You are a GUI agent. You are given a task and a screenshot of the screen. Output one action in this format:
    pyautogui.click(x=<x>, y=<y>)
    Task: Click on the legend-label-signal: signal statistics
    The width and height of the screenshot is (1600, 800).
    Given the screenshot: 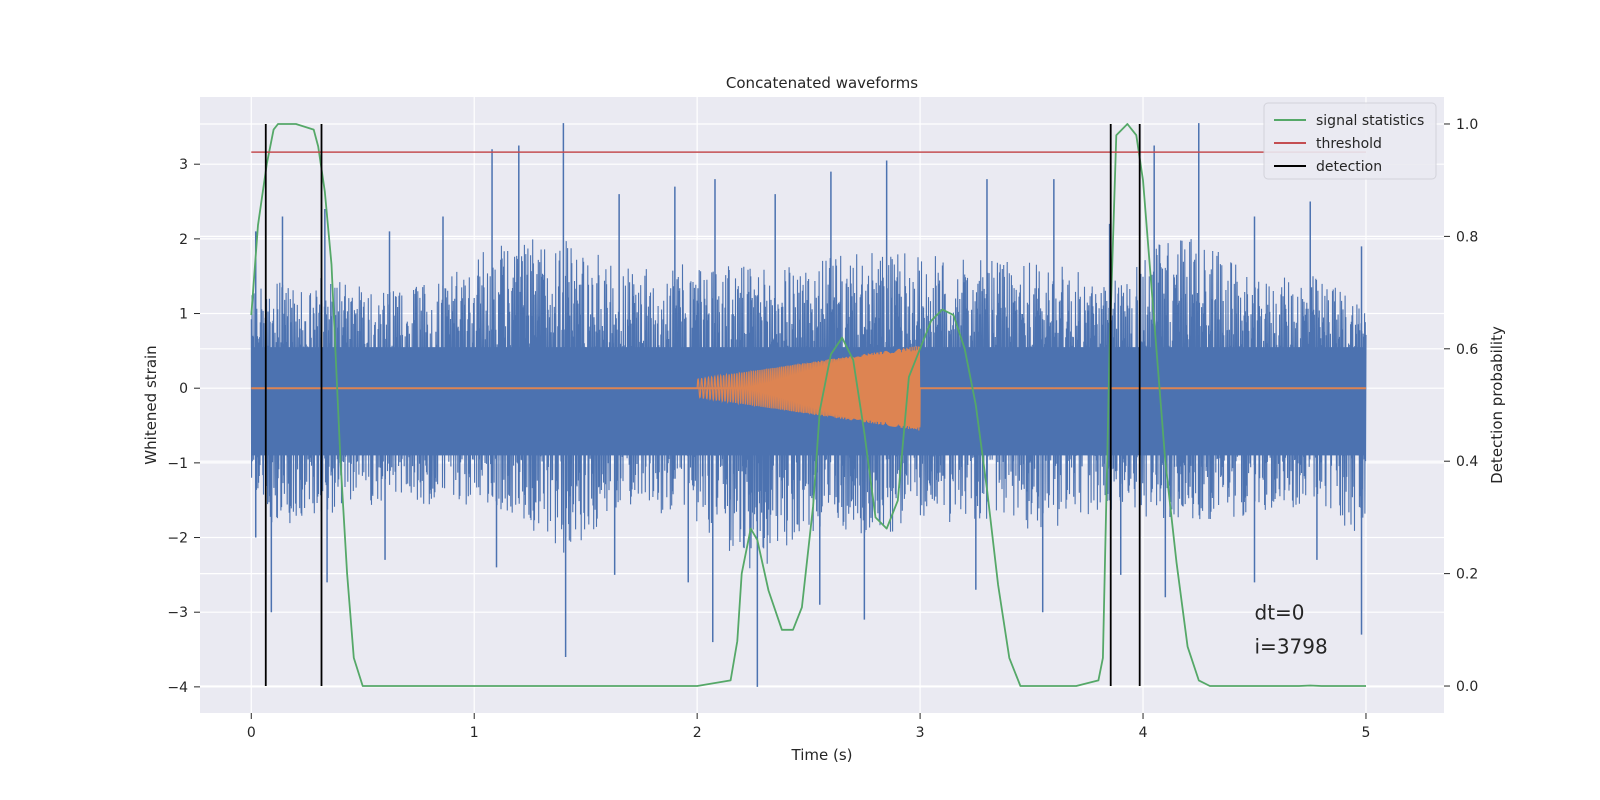 What is the action you would take?
    pyautogui.click(x=1370, y=121)
    